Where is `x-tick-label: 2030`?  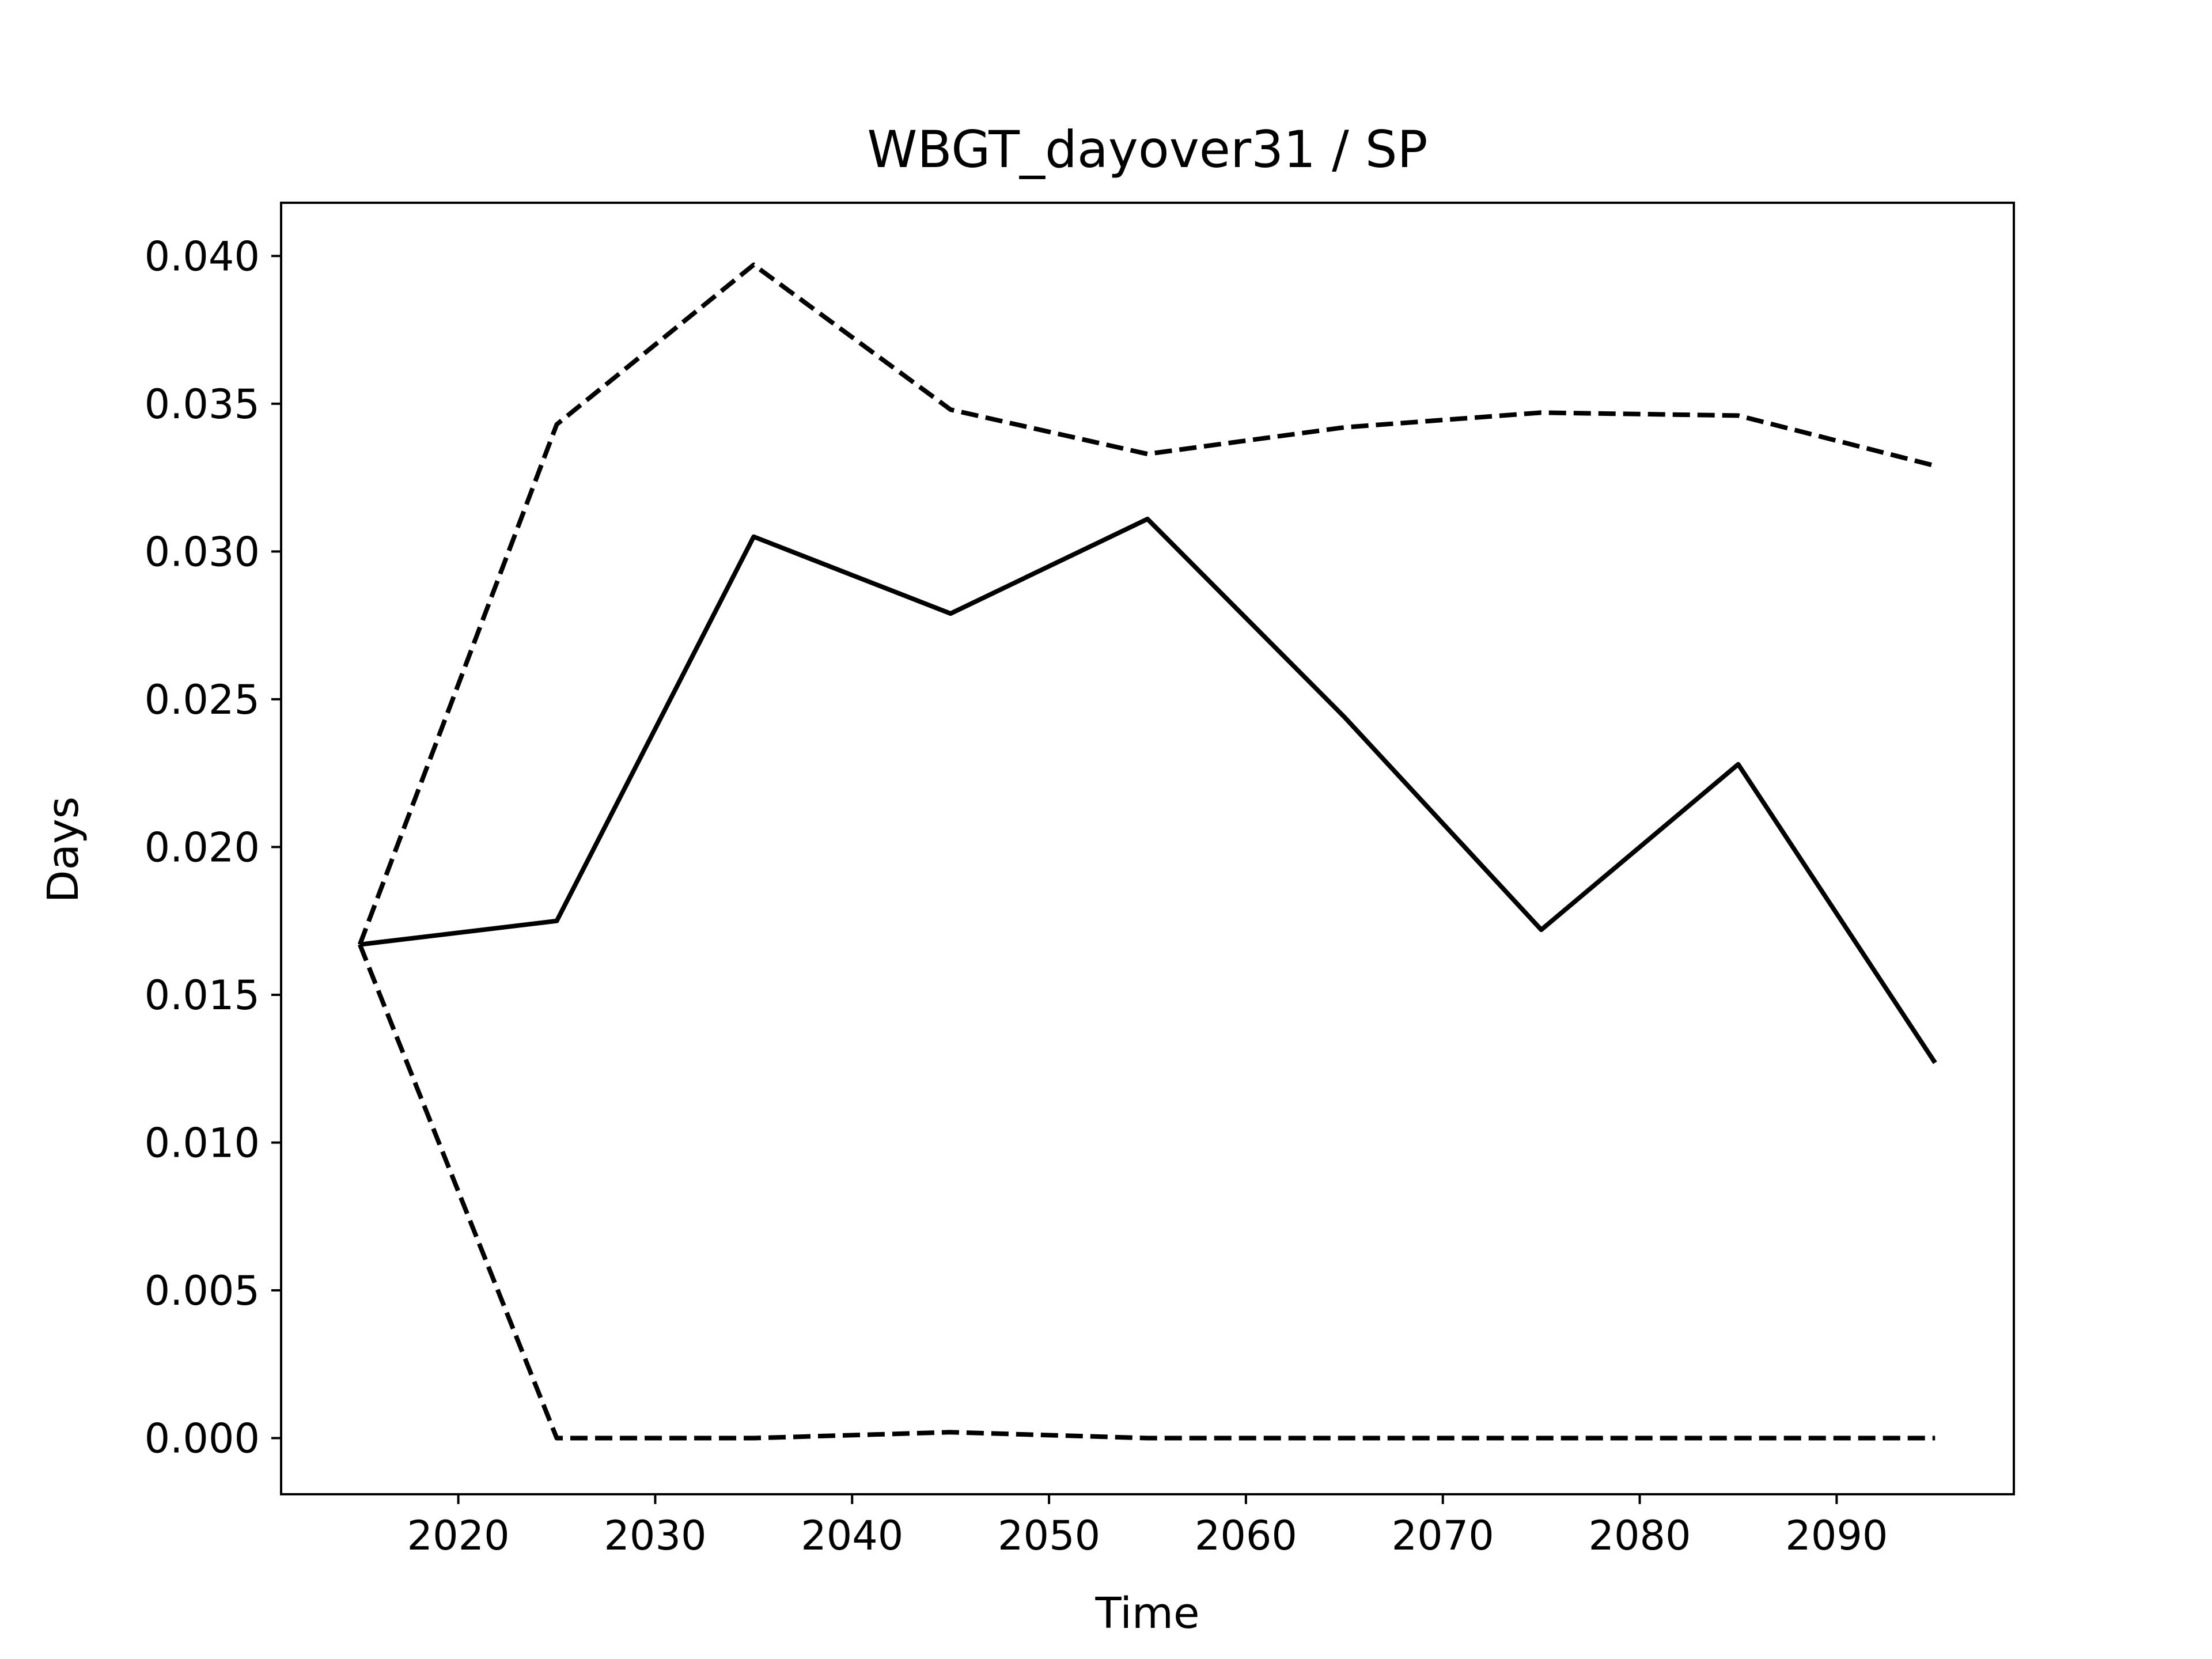 x-tick-label: 2030 is located at coordinates (655, 1535).